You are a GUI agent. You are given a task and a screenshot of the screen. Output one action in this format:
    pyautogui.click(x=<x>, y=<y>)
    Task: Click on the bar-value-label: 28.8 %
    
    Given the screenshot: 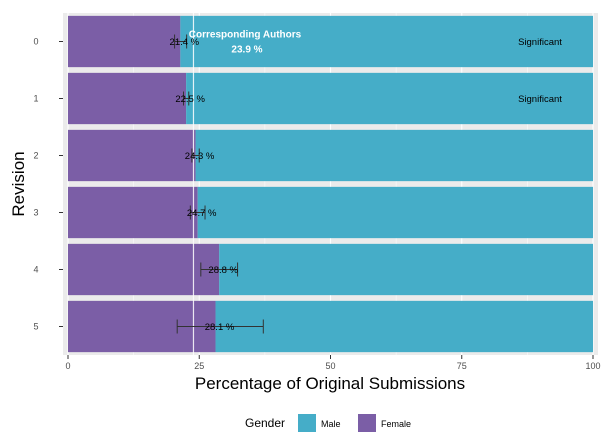 What is the action you would take?
    pyautogui.click(x=223, y=270)
    